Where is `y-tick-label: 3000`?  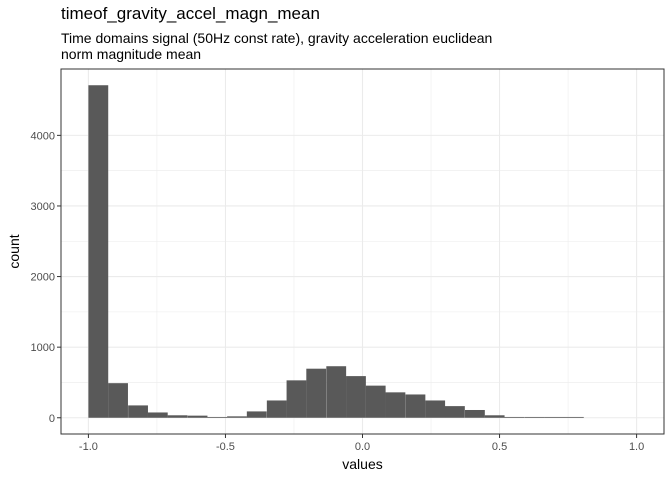 y-tick-label: 3000 is located at coordinates (43, 207).